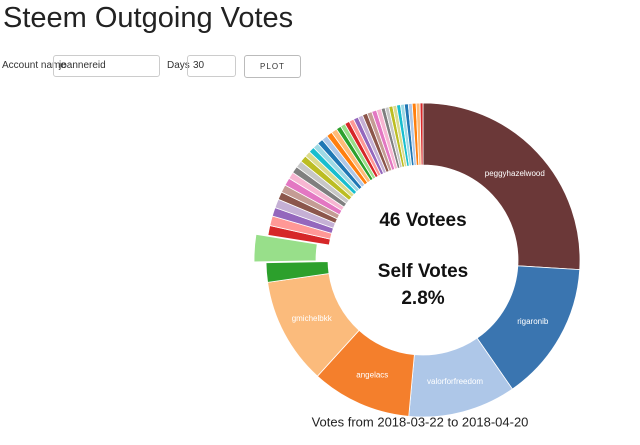 The height and width of the screenshot is (445, 640). Describe the element at coordinates (34, 65) in the screenshot. I see `account-label: Account name` at that location.